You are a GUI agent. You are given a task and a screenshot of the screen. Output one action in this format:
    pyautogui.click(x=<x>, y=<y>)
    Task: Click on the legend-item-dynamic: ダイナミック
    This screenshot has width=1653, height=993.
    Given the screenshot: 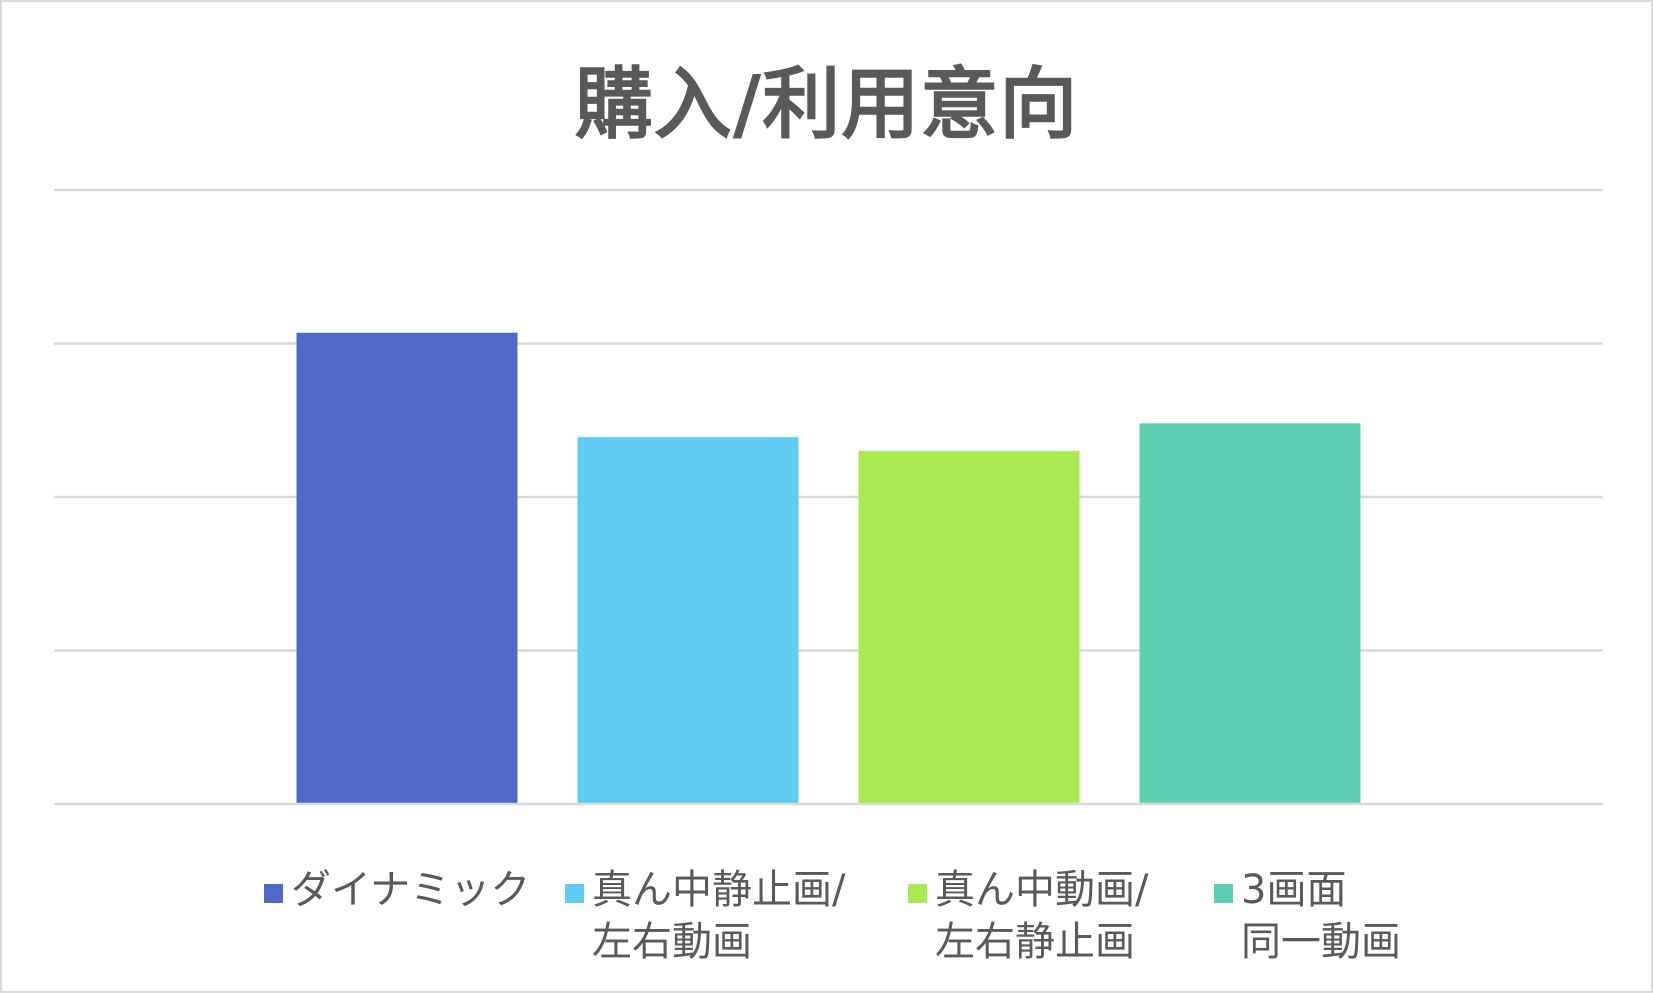 What is the action you would take?
    pyautogui.click(x=397, y=890)
    